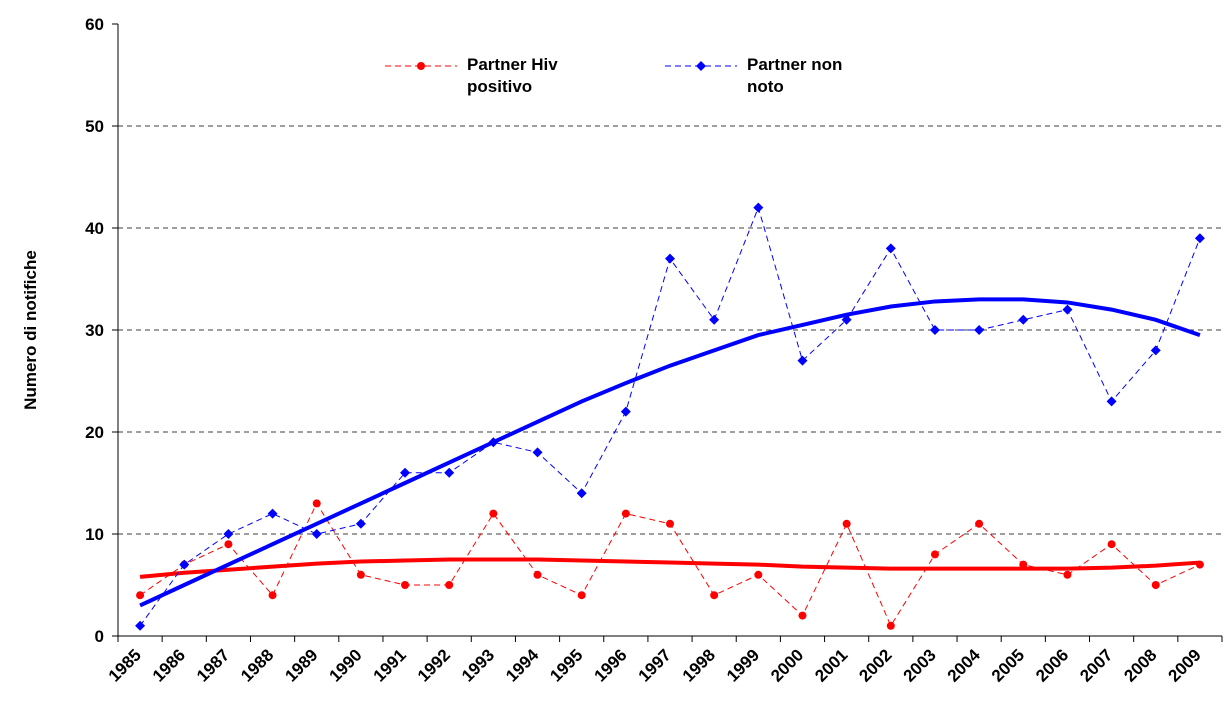 This screenshot has height=704, width=1227. I want to click on x-tick-label: 2004, so click(964, 665).